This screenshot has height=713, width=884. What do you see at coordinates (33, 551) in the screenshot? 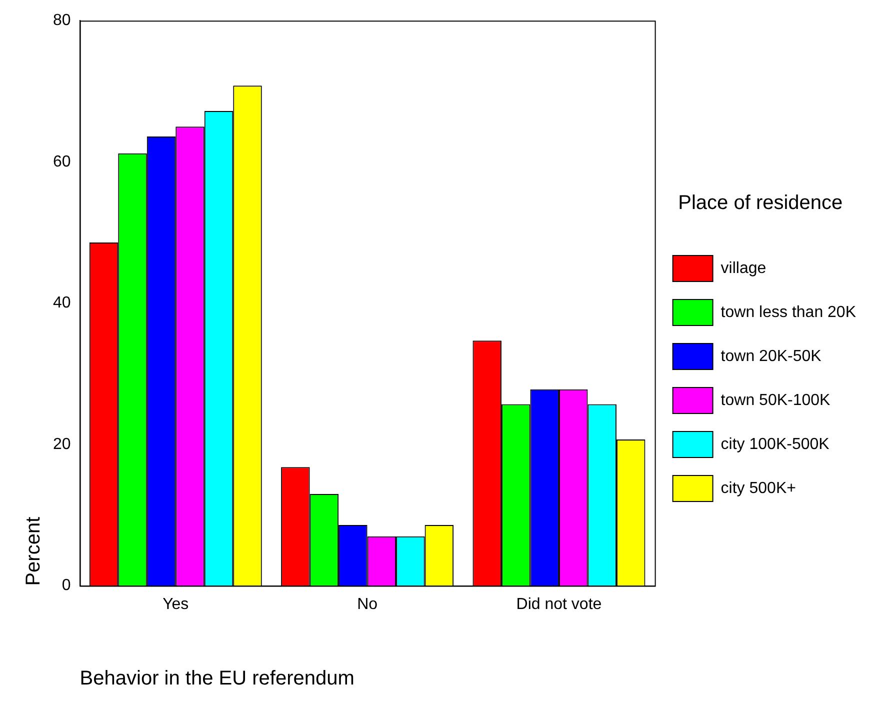
I see `y-axis-title: Percent` at bounding box center [33, 551].